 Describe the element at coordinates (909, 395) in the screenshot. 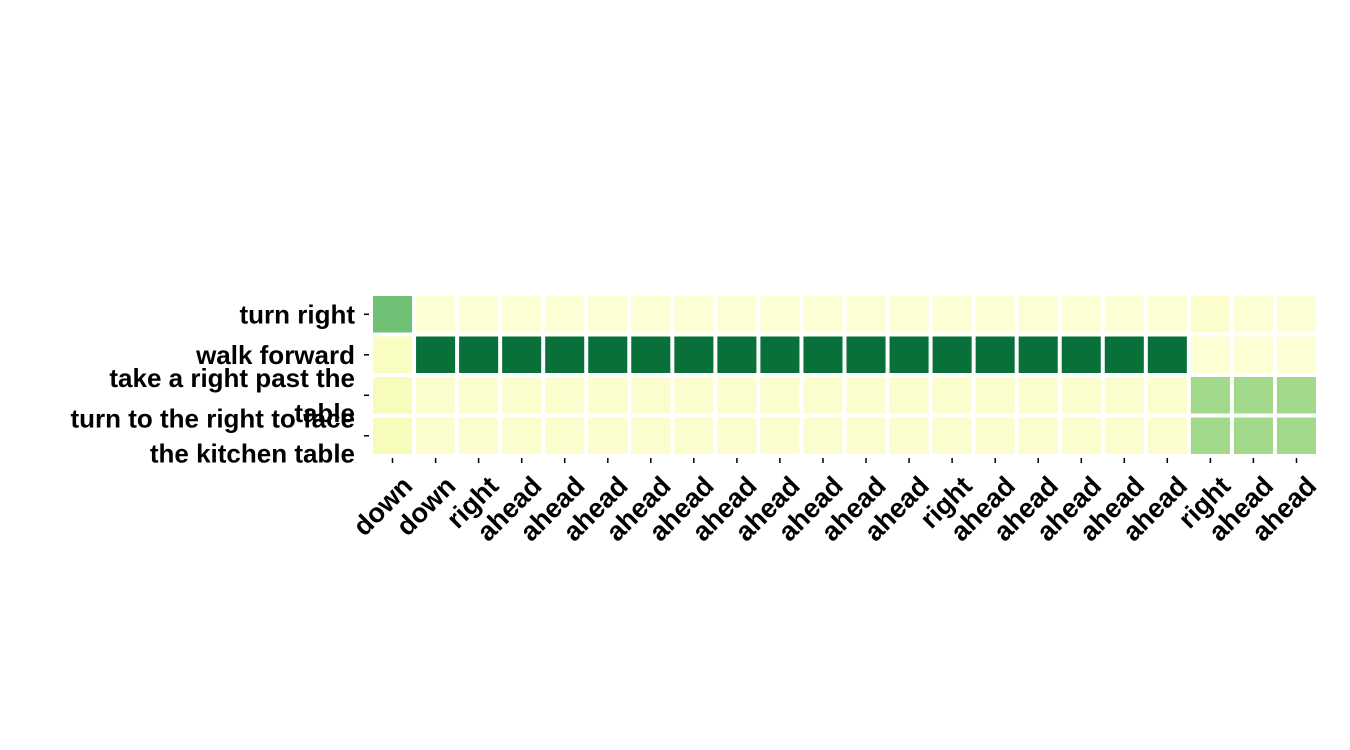

I see `heatmap-cell-r2-c12` at that location.